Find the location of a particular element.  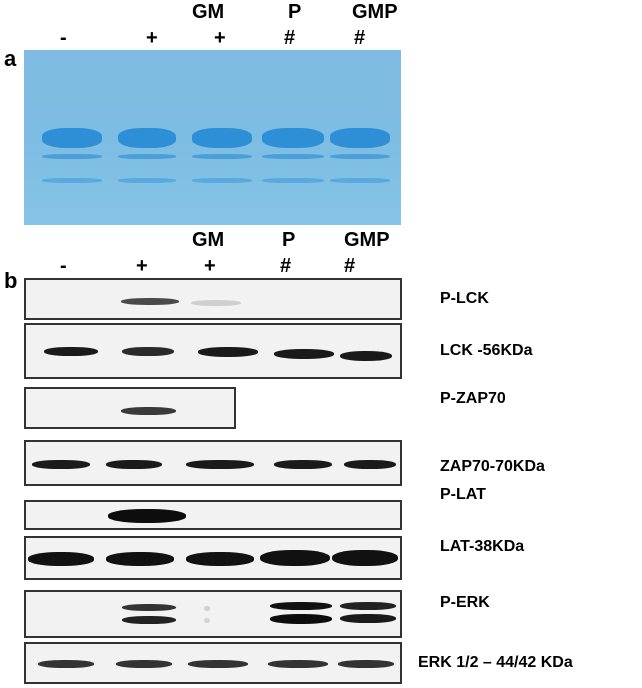

blot-erk is located at coordinates (213, 663).